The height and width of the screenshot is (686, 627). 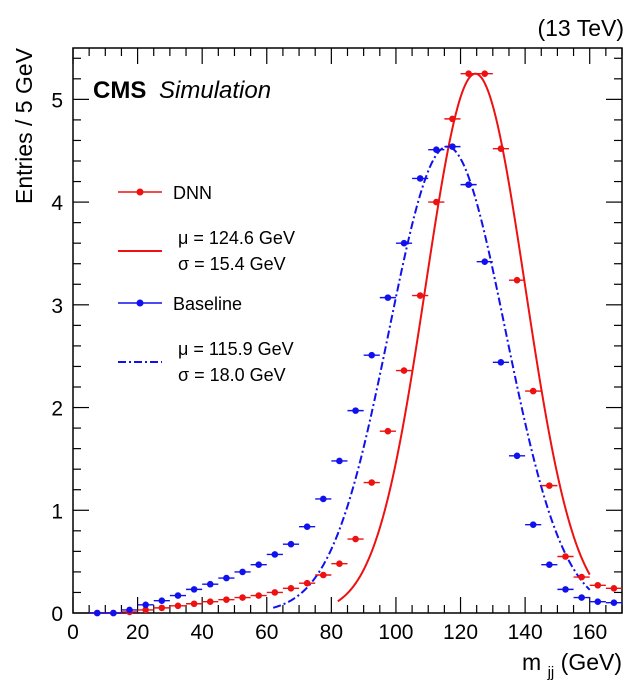 What do you see at coordinates (525, 632) in the screenshot?
I see `x-tick-label: 140` at bounding box center [525, 632].